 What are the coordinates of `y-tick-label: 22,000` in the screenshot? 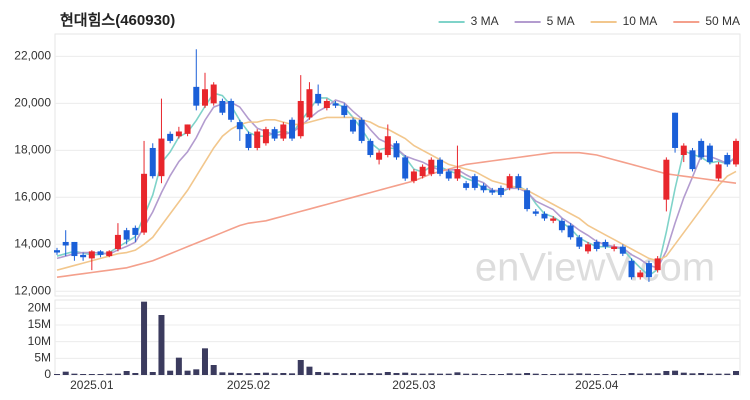 It's located at (32, 55).